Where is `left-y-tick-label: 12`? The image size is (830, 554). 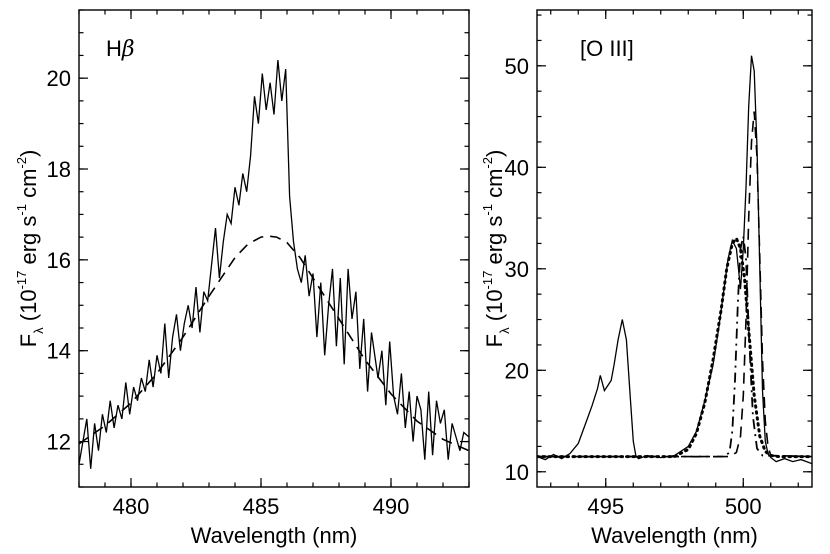
left-y-tick-label: 12 is located at coordinates (59, 442).